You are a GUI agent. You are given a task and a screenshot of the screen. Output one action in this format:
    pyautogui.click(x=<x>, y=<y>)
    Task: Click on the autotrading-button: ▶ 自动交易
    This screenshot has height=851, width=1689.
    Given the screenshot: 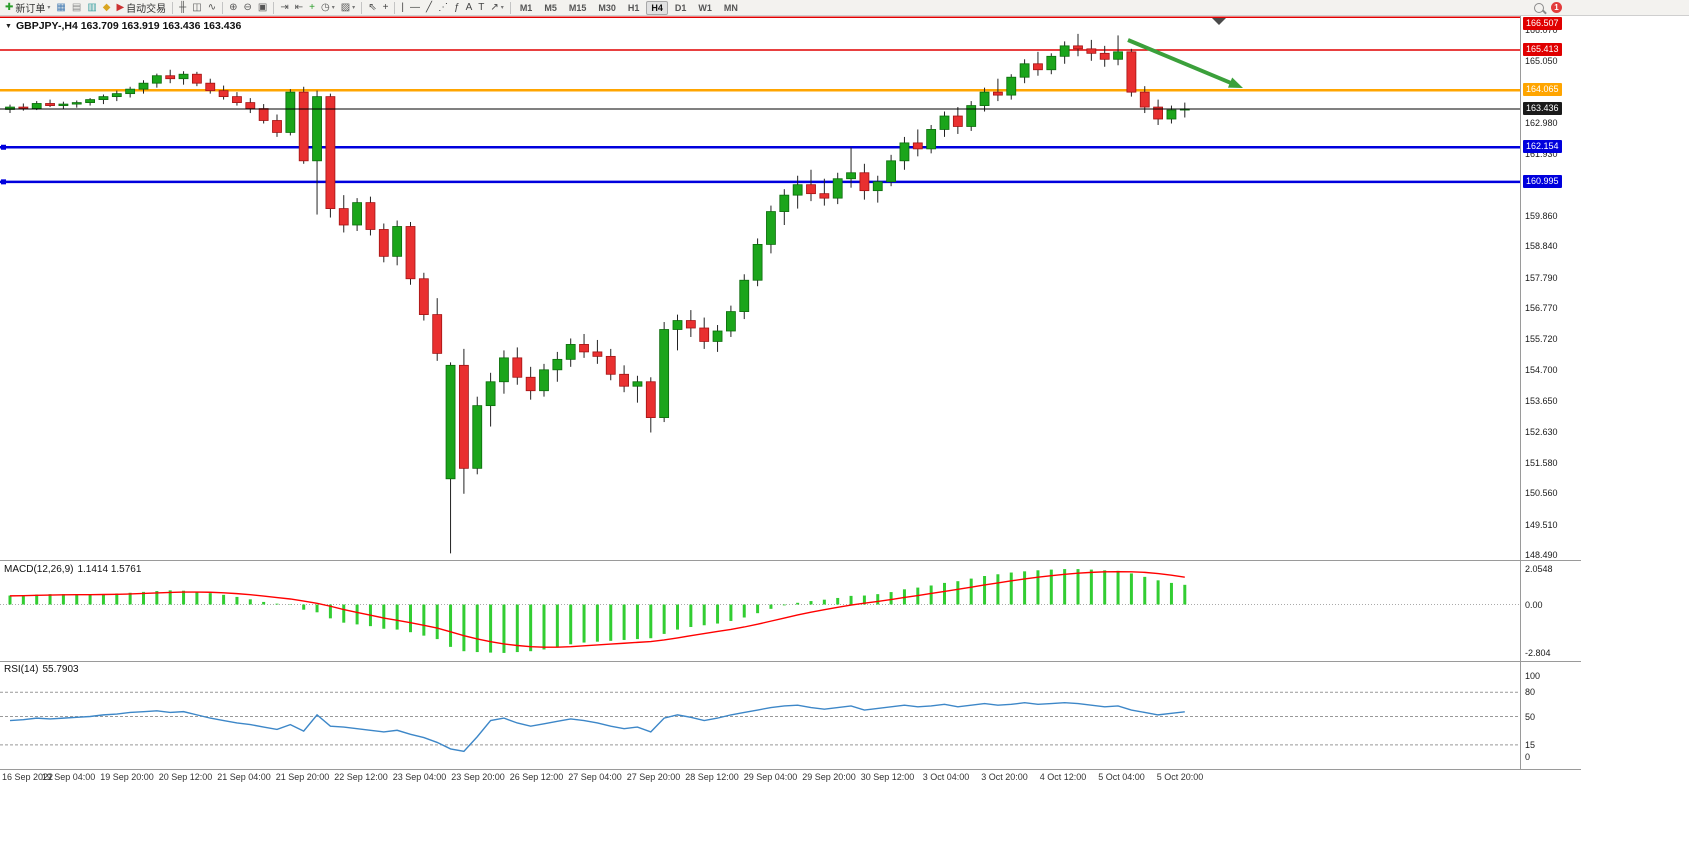 What is the action you would take?
    pyautogui.click(x=141, y=8)
    